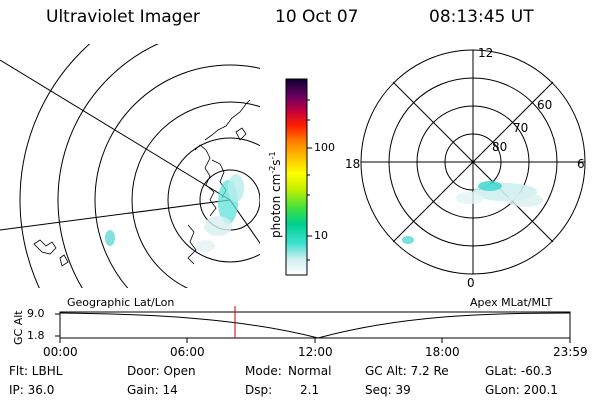 The height and width of the screenshot is (400, 600). I want to click on timeline-xtick-3: 18:00, so click(442, 352).